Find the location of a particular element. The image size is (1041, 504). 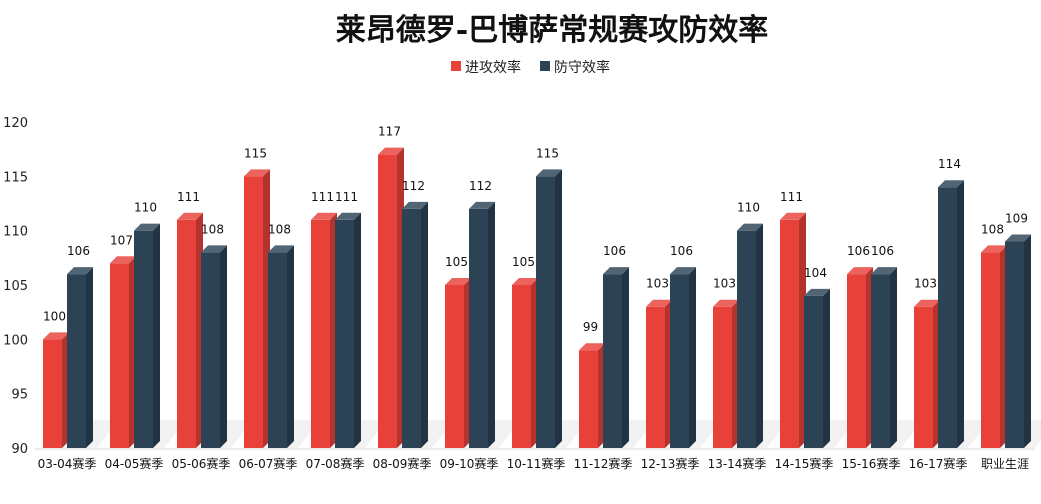

legend-swatch-offense is located at coordinates (456, 66).